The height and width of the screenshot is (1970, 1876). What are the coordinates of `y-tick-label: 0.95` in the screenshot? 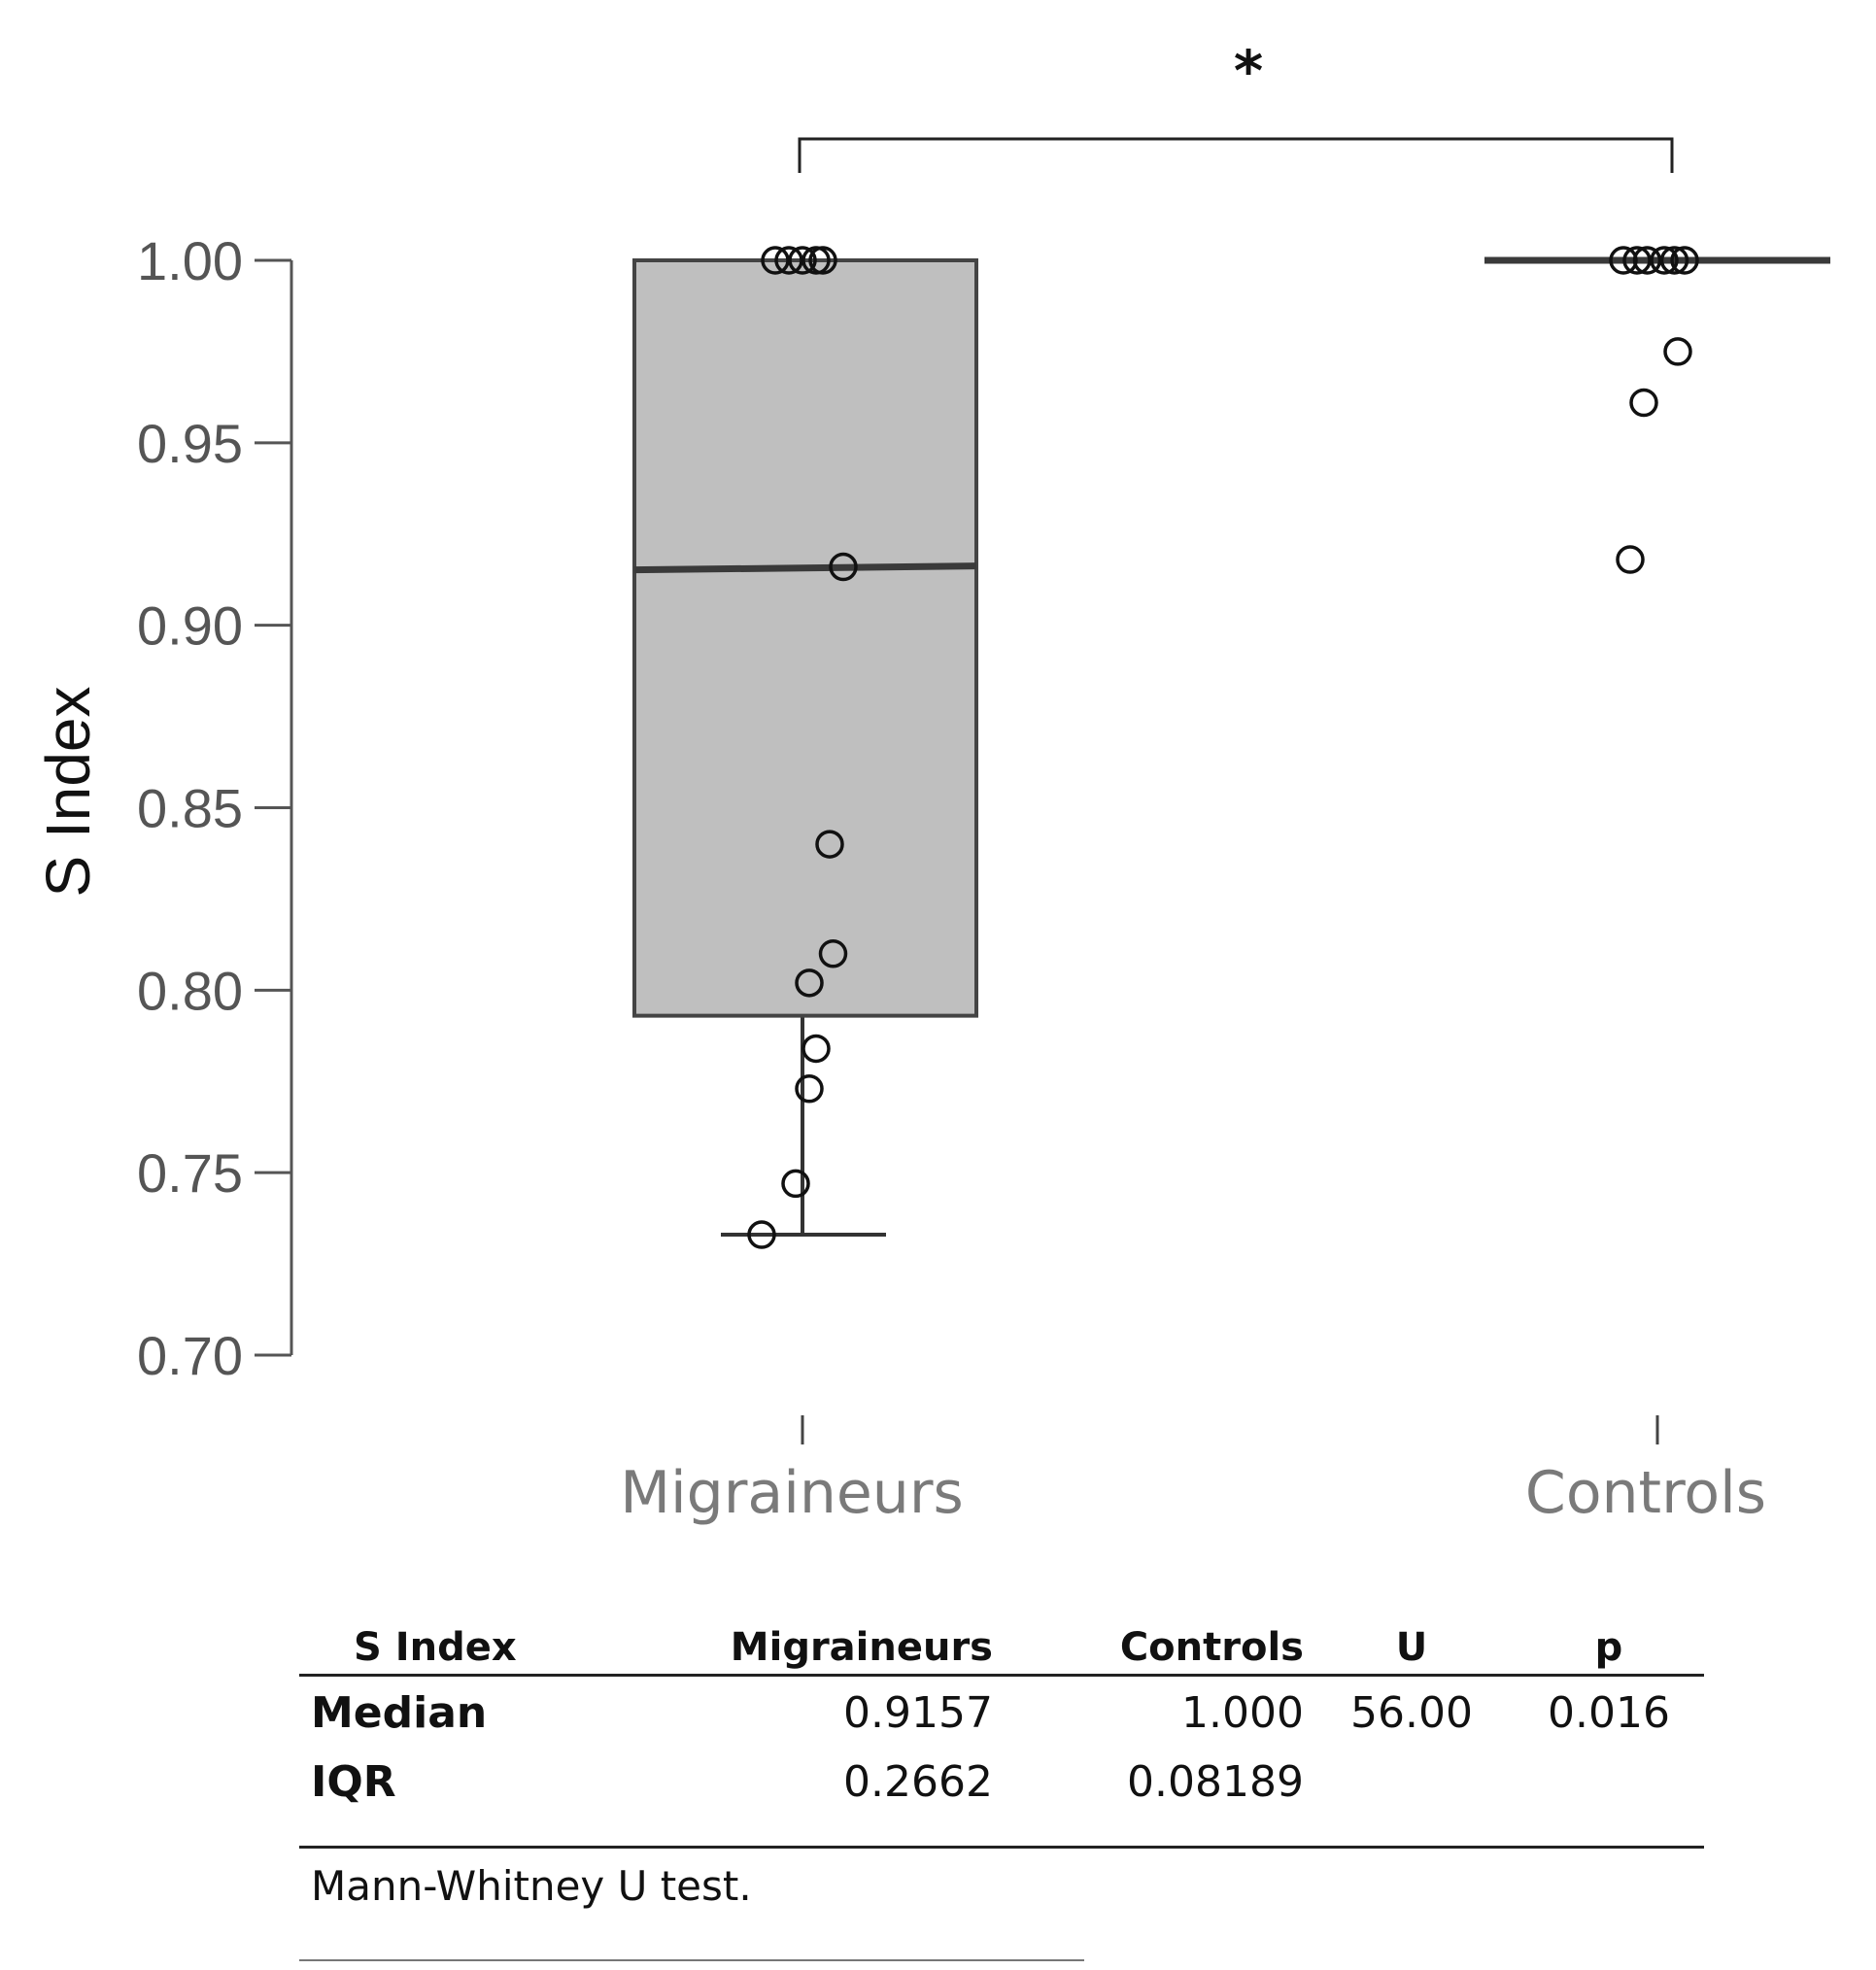 It's located at (190, 443).